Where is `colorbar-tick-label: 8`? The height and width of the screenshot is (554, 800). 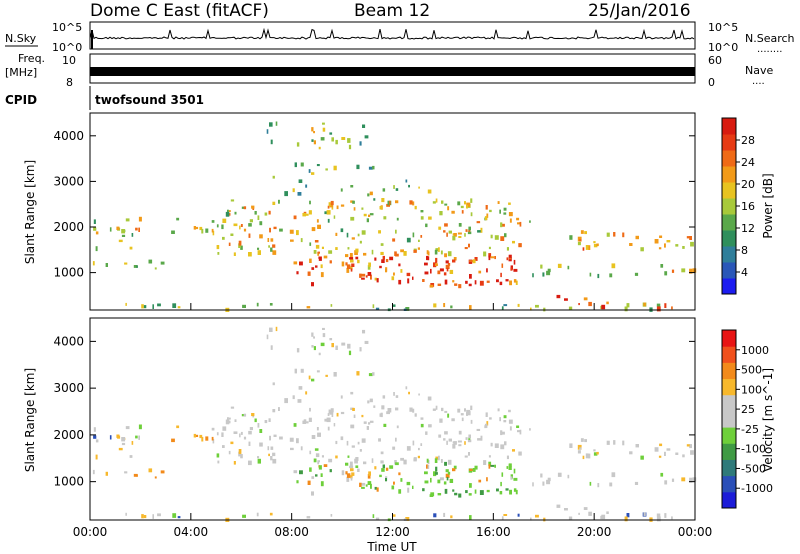
colorbar-tick-label: 8 is located at coordinates (744, 250).